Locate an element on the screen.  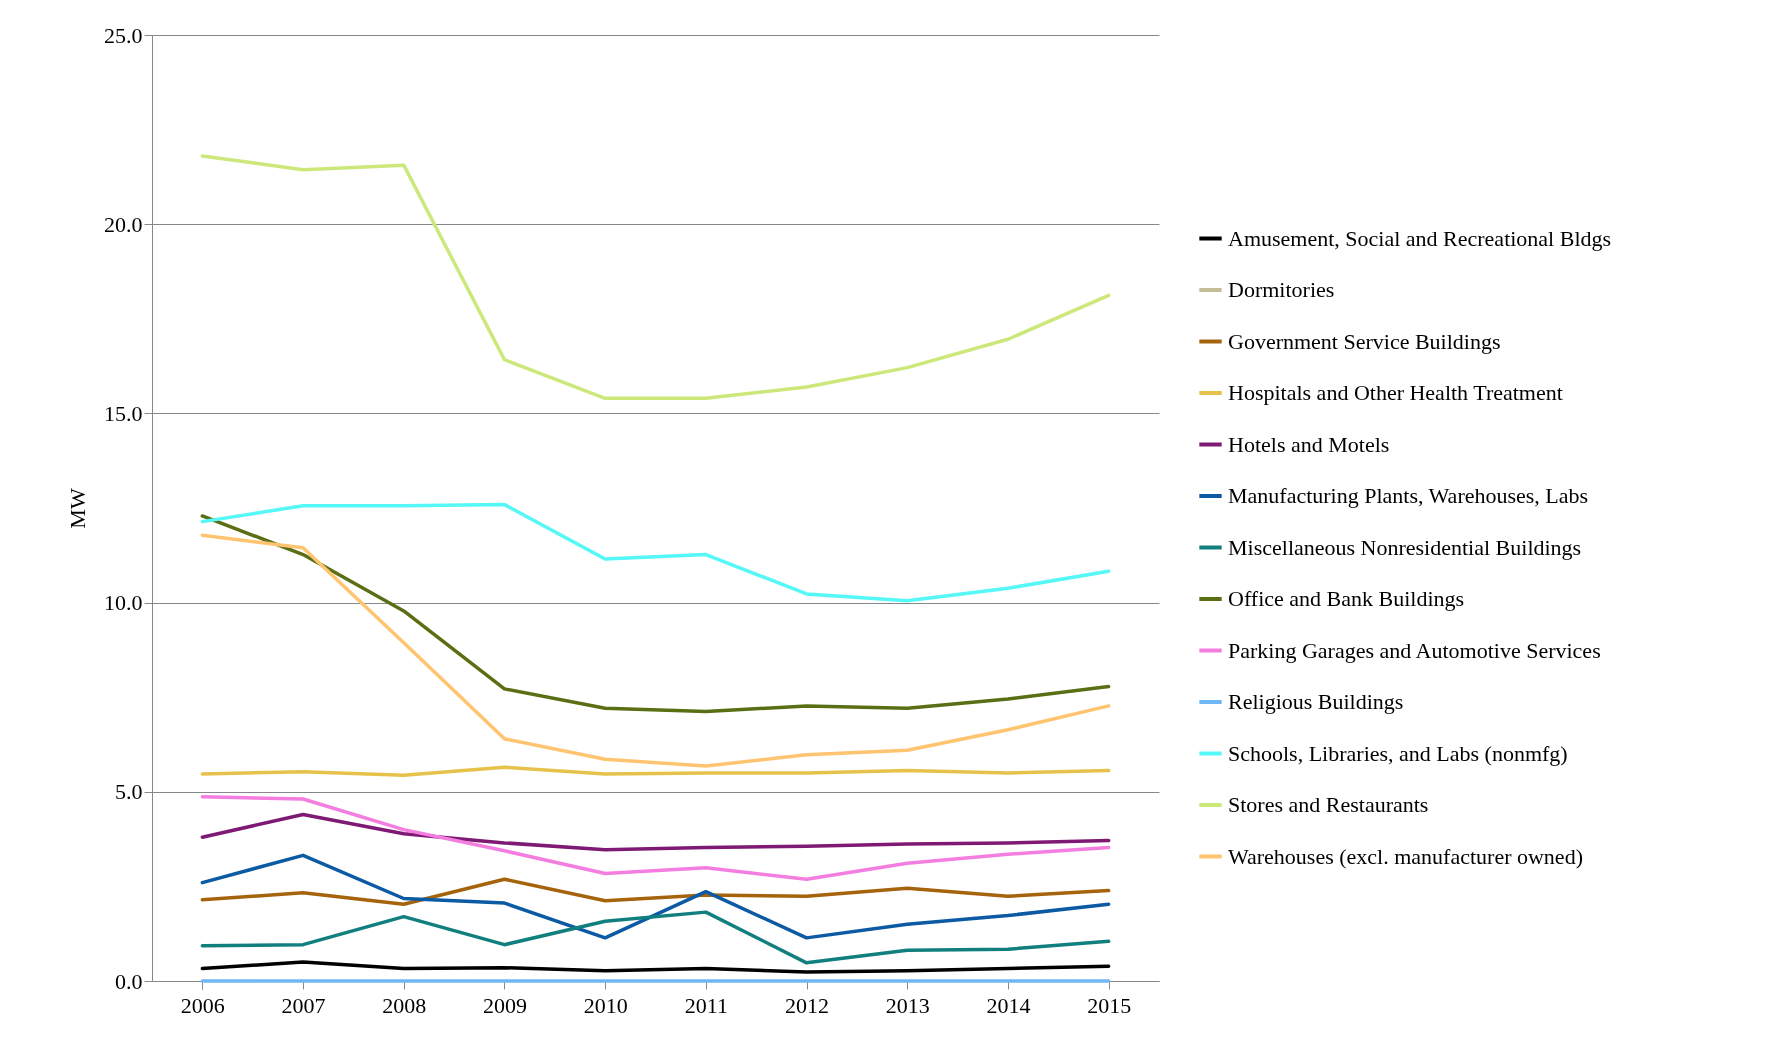
x-tick-label: 2006 is located at coordinates (202, 1005).